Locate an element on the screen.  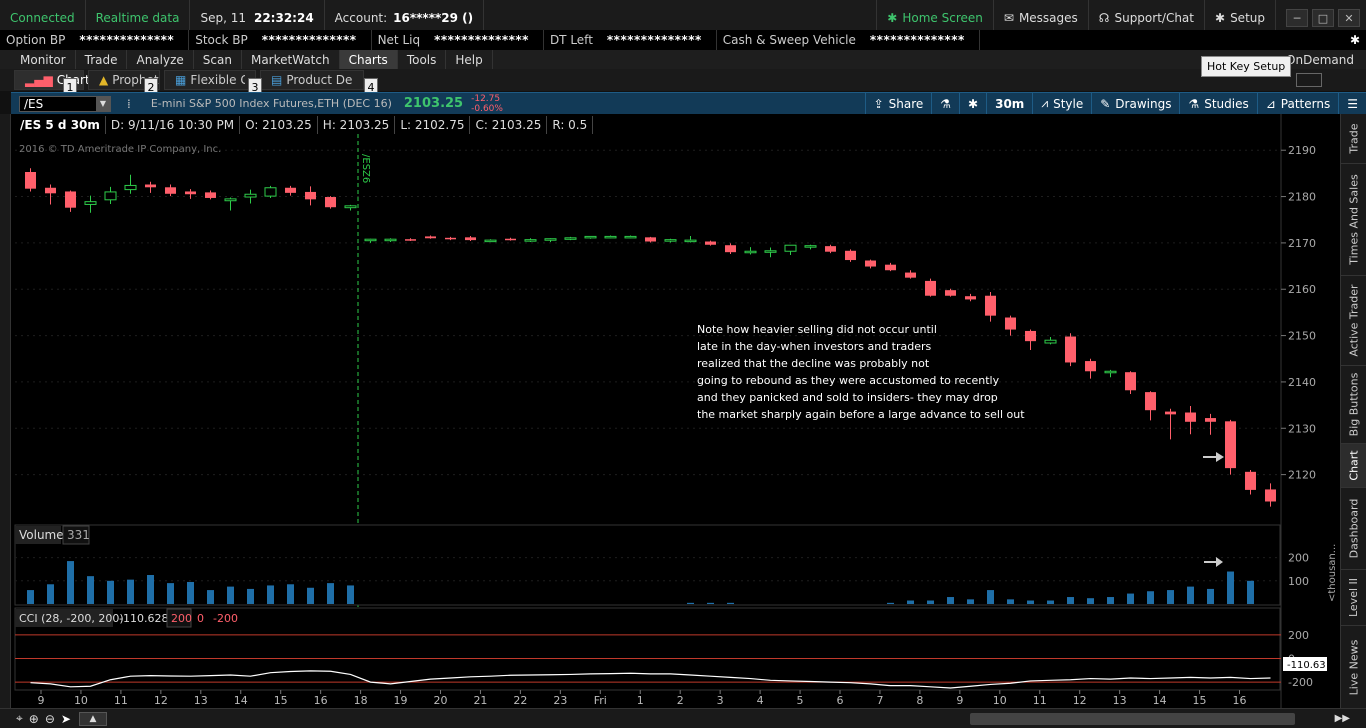
home-screen-button: ✱ Home Screen is located at coordinates (935, 18).